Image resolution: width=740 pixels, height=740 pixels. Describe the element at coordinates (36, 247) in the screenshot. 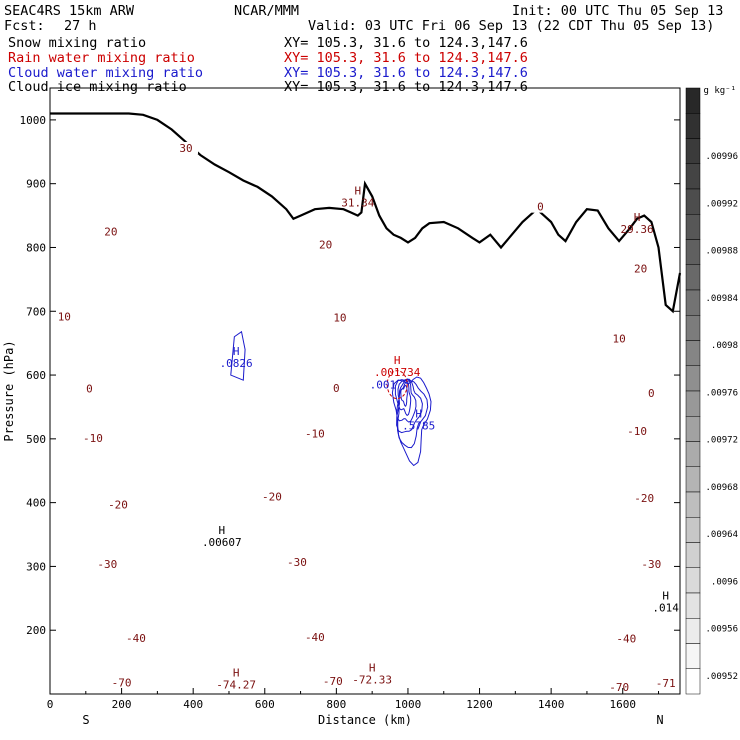

I see `y-tick-label: 800` at that location.